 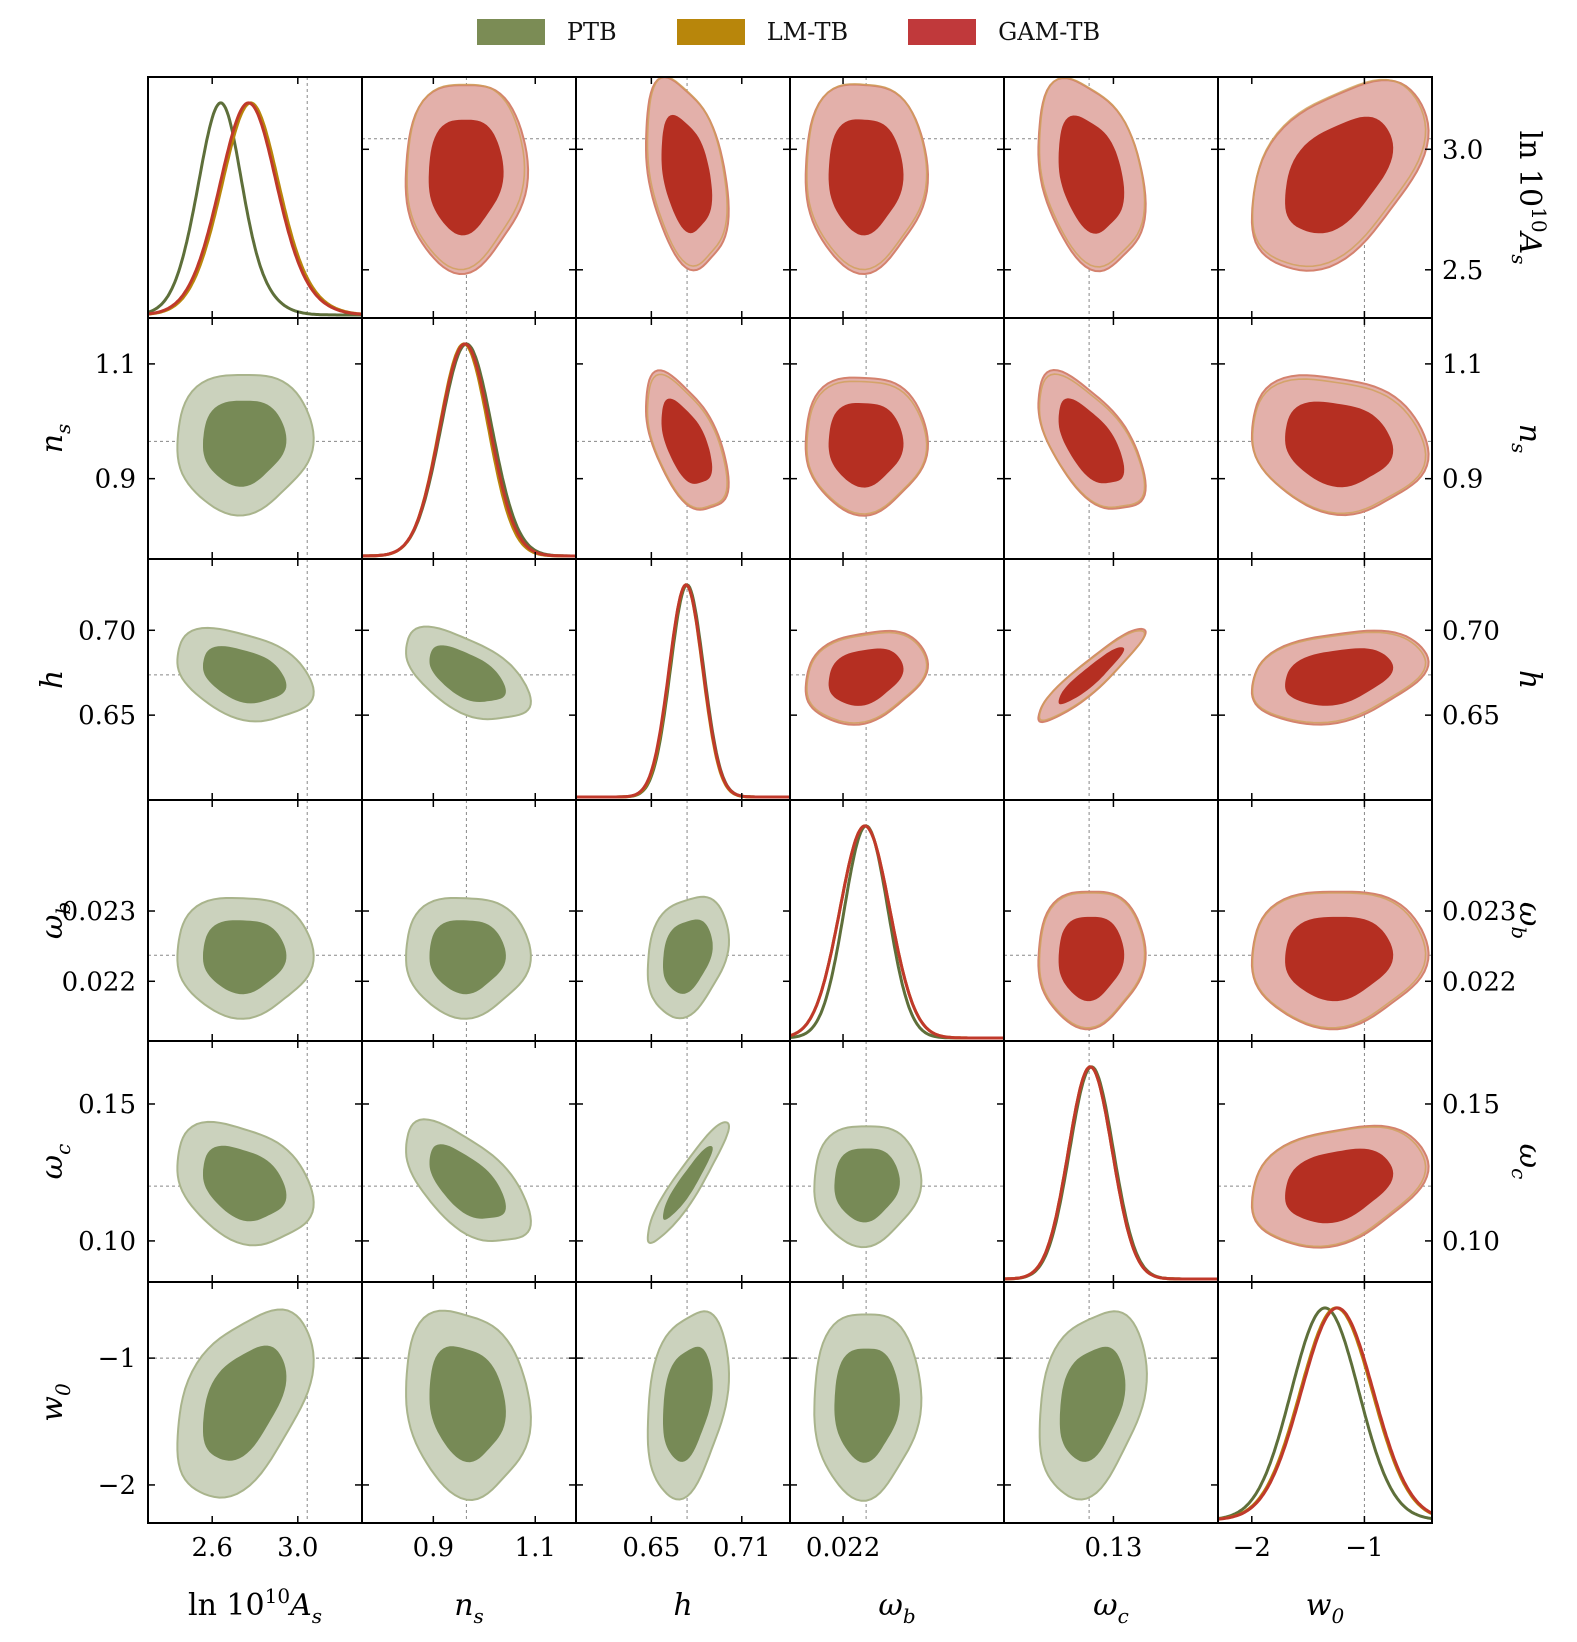 I want to click on panel-h-h, so click(x=683, y=679).